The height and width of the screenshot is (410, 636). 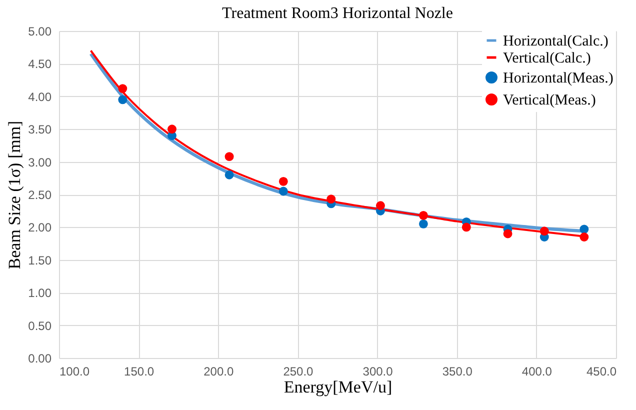 What do you see at coordinates (139, 371) in the screenshot?
I see `x-tick-label: 150.0` at bounding box center [139, 371].